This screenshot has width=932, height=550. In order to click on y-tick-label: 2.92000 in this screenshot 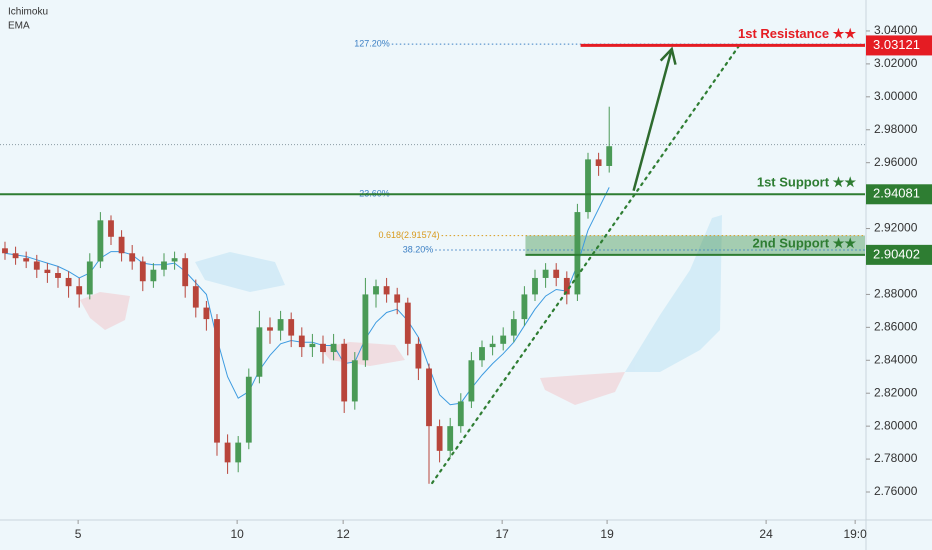, I will do `click(896, 228)`.